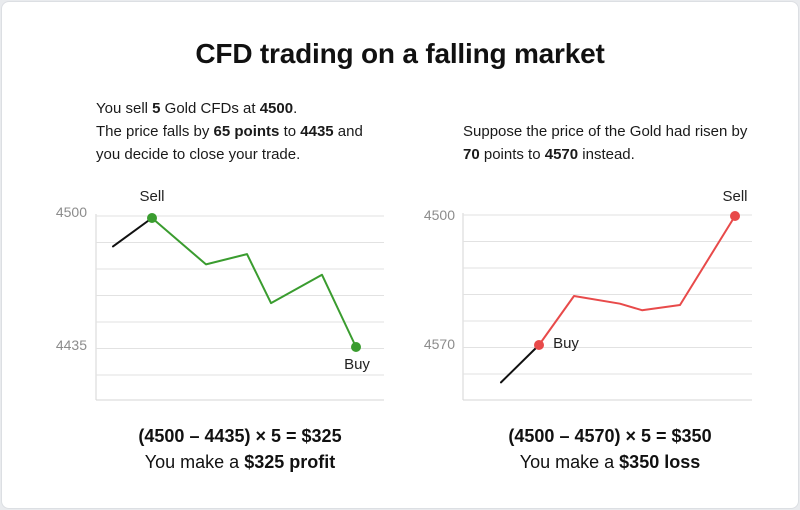 The image size is (800, 510). Describe the element at coordinates (471, 154) in the screenshot. I see `right-desc-points: 70` at that location.